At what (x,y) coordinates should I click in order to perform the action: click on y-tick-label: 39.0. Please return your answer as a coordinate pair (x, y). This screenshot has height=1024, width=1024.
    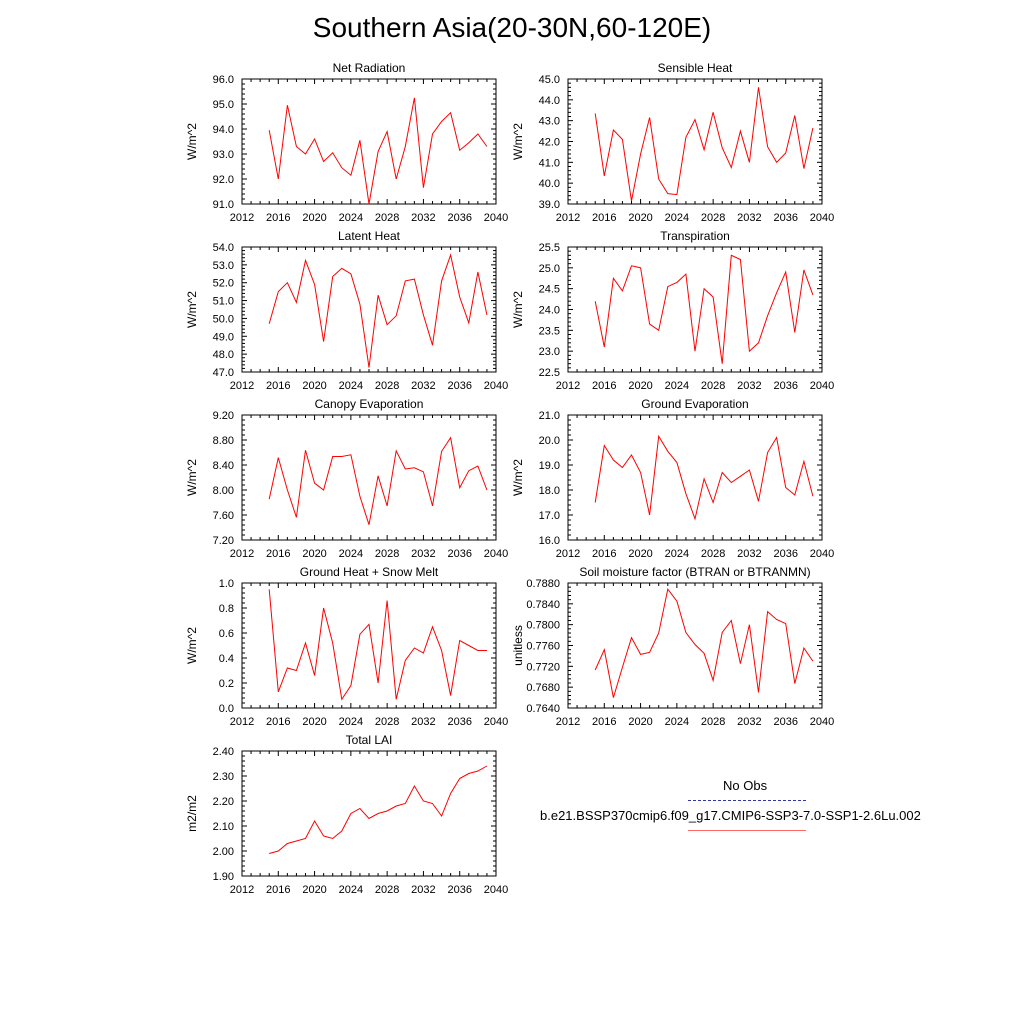
    Looking at the image, I should click on (549, 205).